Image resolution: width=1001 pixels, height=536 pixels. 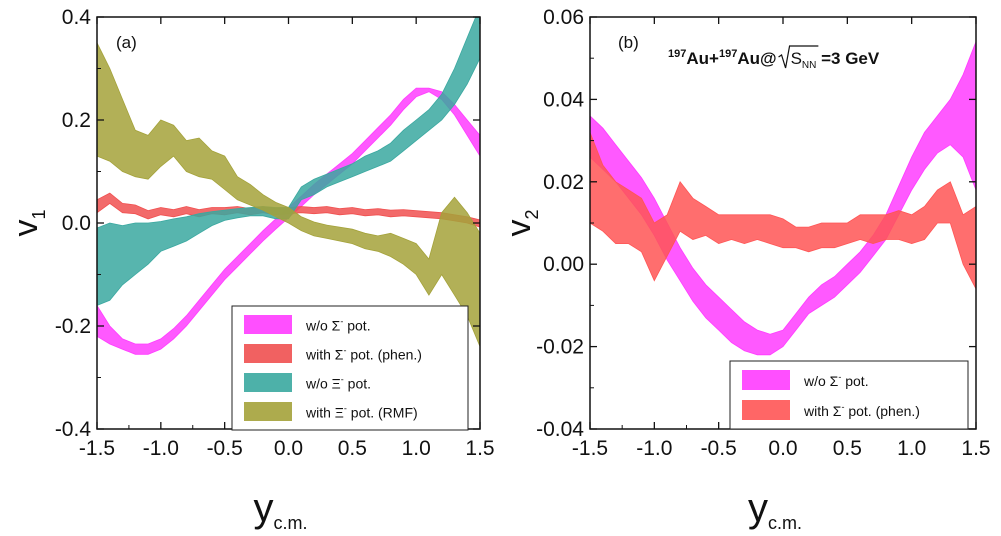 I want to click on y-tick-label: 0.00, so click(x=563, y=264).